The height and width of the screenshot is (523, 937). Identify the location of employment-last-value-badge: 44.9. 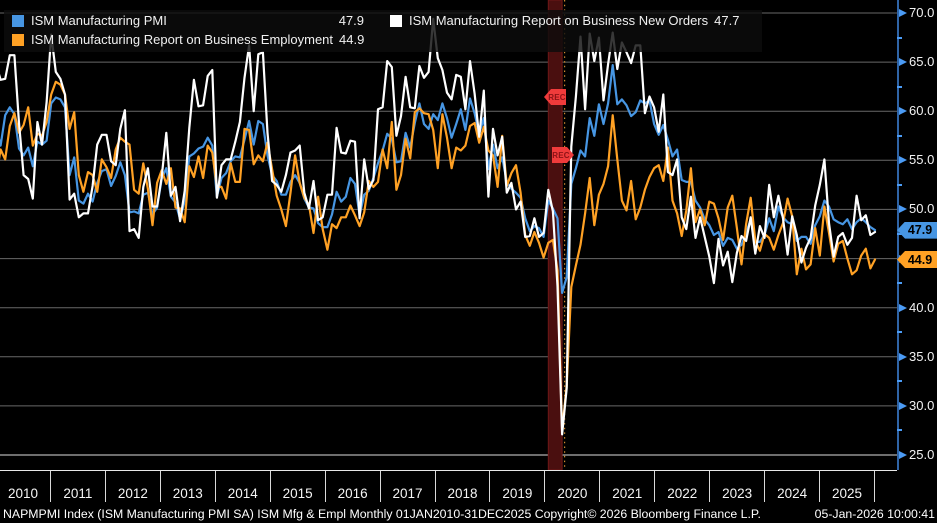
(917, 260).